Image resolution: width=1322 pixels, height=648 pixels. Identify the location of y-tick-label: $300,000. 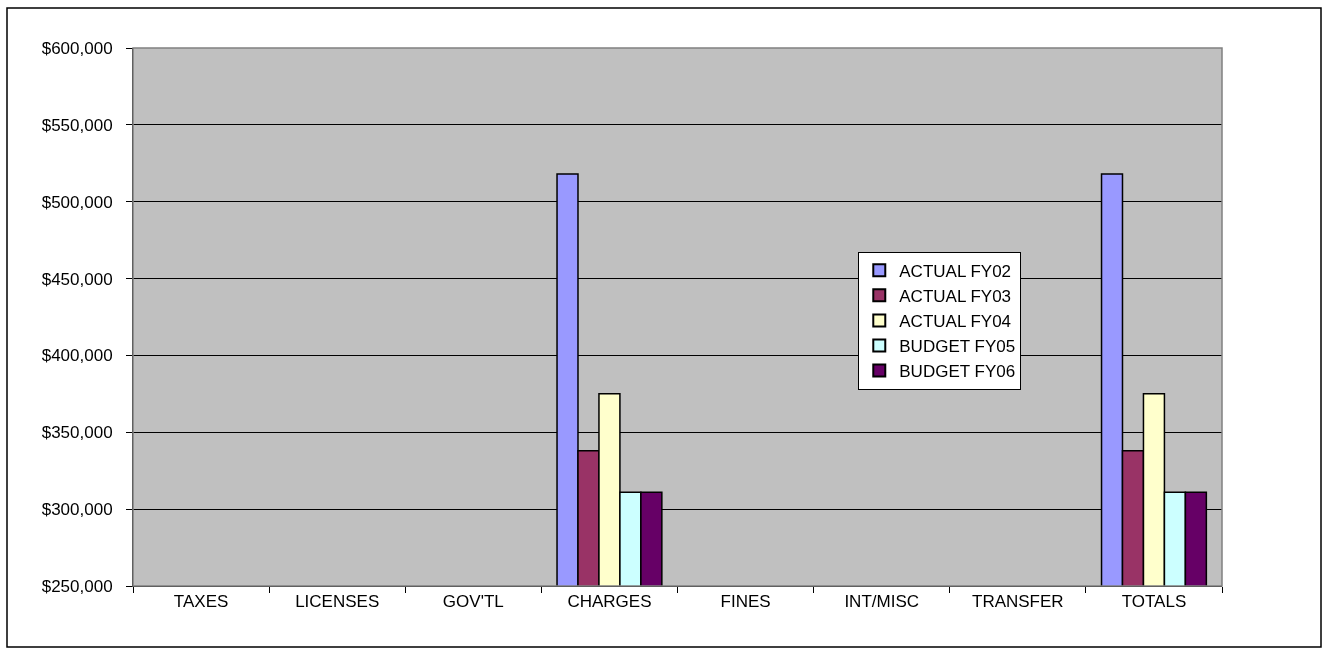
(77, 510).